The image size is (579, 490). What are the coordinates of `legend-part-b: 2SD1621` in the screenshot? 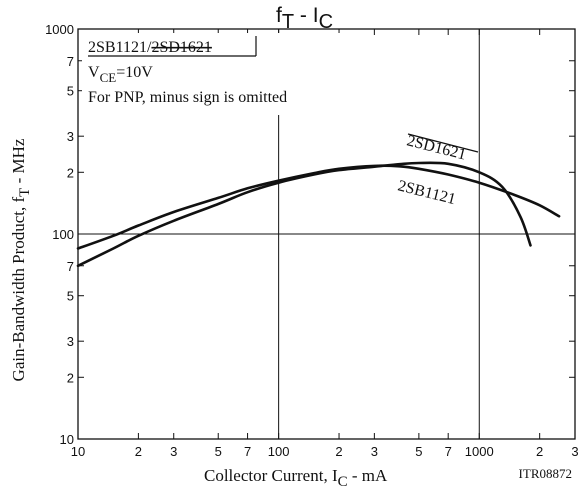 It's located at (181, 47).